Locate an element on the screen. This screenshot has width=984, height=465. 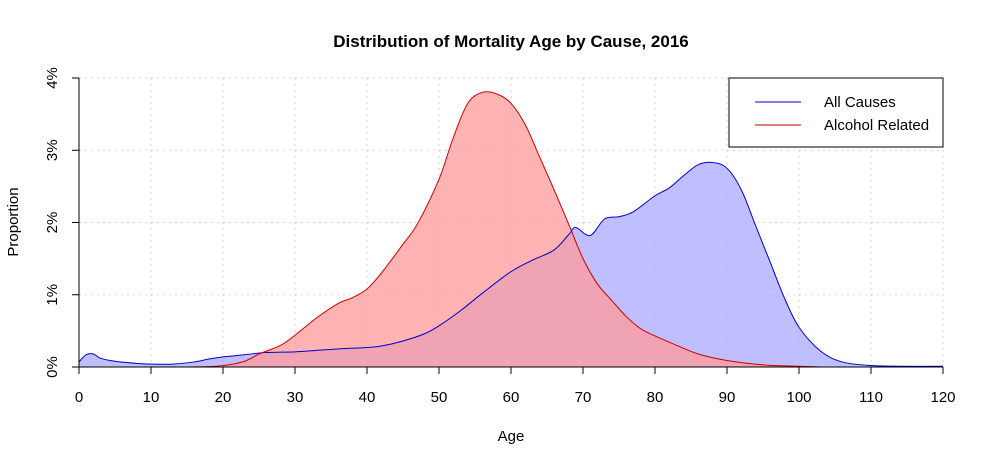
legend: All Causes Alcohol Related is located at coordinates (836, 112).